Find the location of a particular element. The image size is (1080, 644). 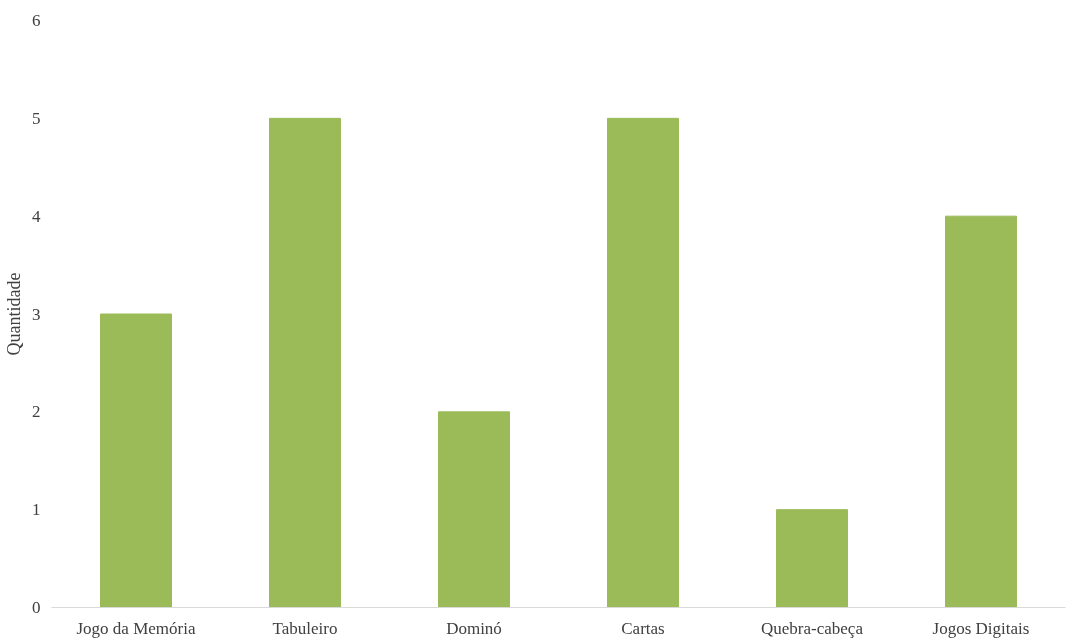

y-tick-label: 6 is located at coordinates (36, 20).